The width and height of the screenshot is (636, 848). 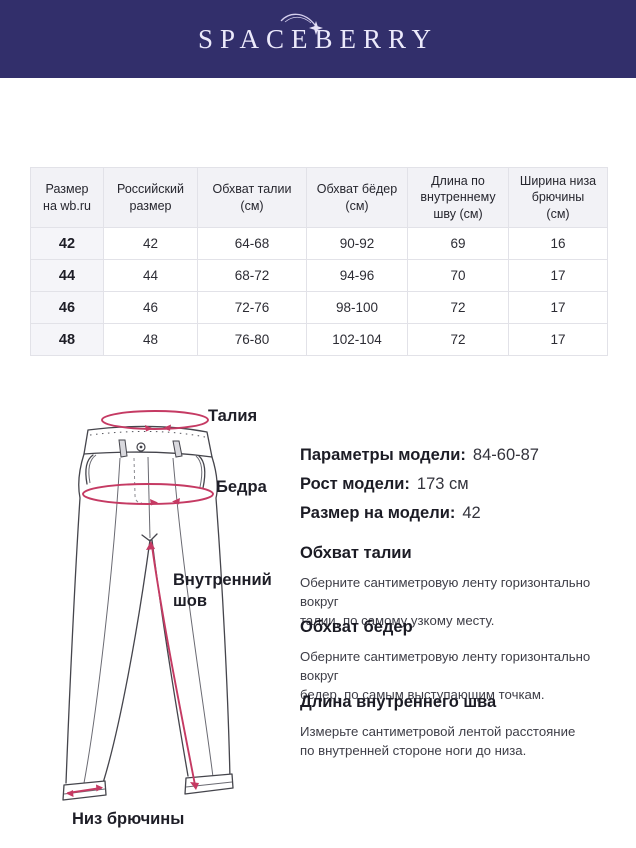 What do you see at coordinates (471, 513) in the screenshot?
I see `model-size-value: 42` at bounding box center [471, 513].